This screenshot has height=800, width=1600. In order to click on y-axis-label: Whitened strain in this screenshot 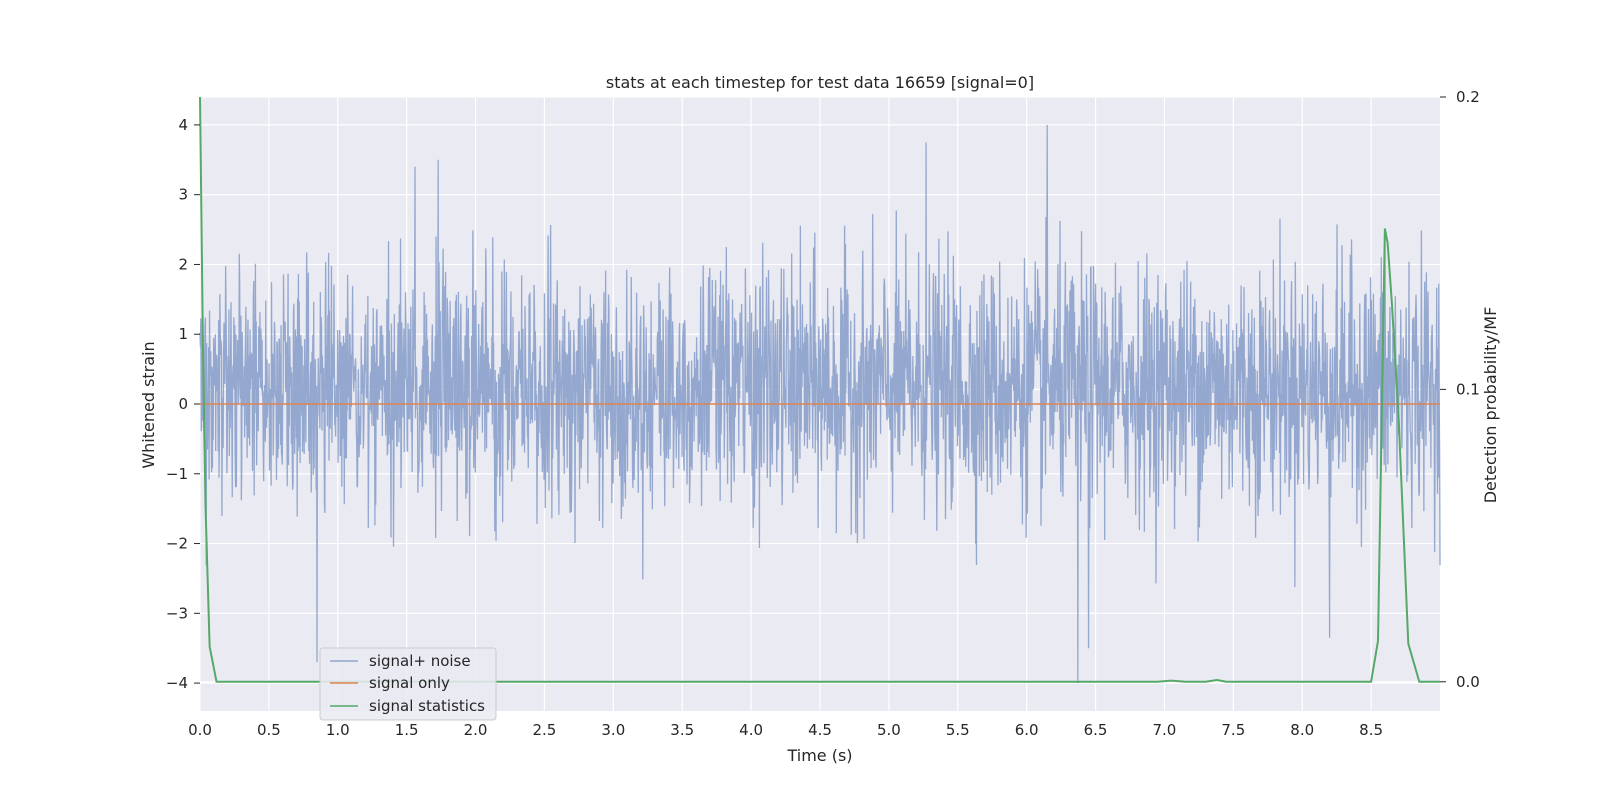, I will do `click(148, 404)`.